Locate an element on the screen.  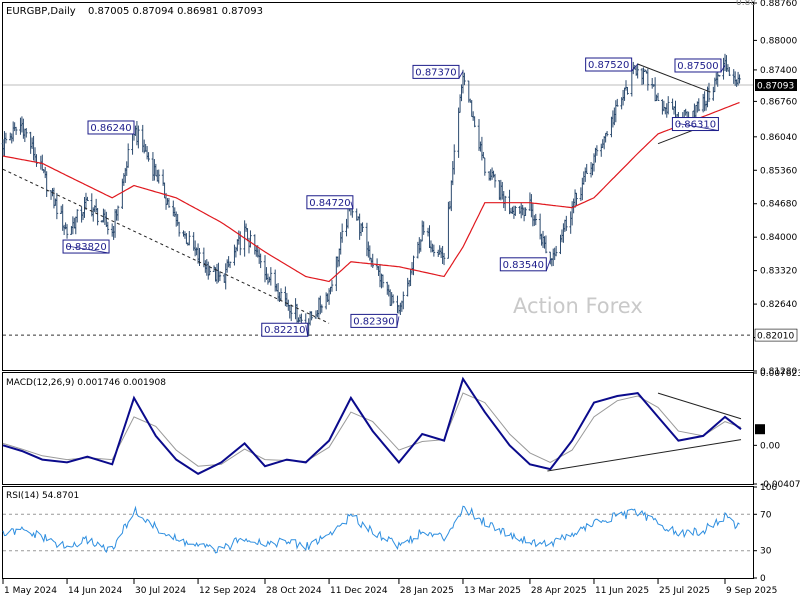
price-tick-label: 0.88000 is located at coordinates (778, 41).